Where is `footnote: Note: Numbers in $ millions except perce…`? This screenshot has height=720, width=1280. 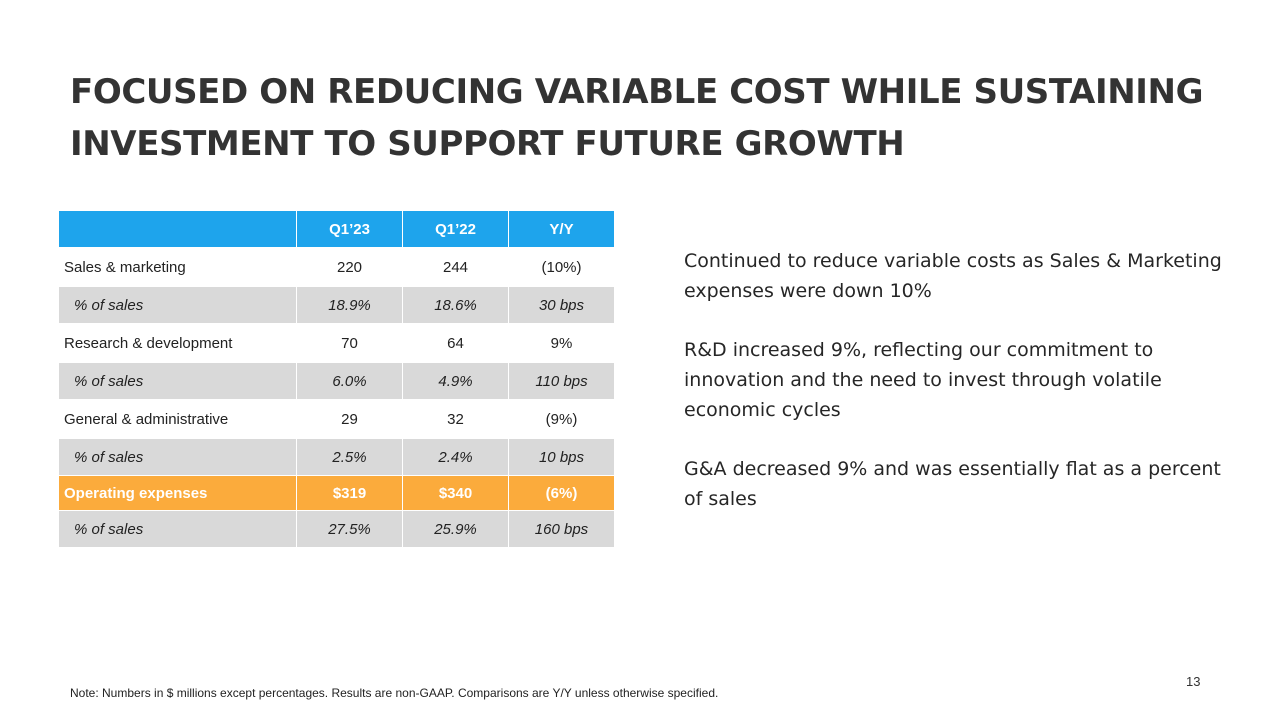 footnote: Note: Numbers in $ millions except perce… is located at coordinates (394, 693).